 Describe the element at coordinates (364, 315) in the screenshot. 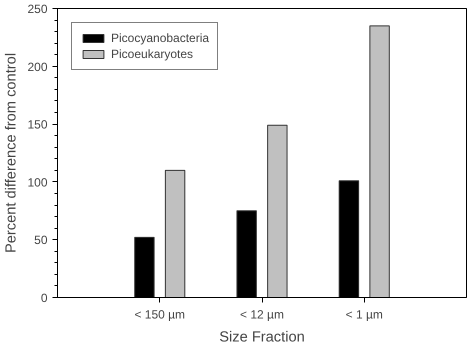

I see `x-tick-label: < 1 µm` at that location.